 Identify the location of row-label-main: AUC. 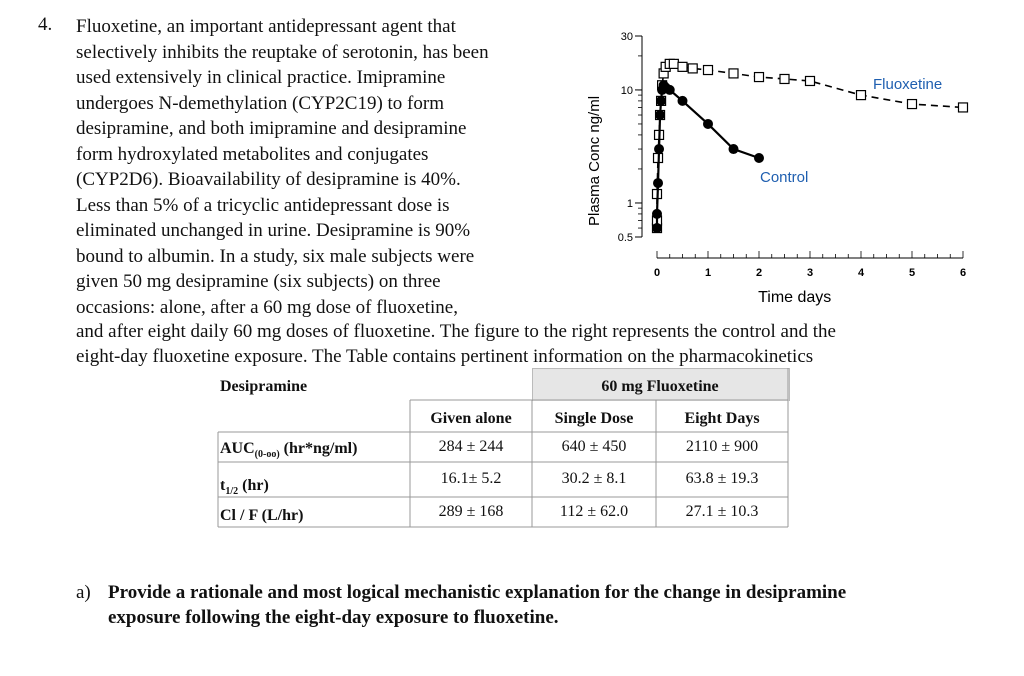
(237, 448).